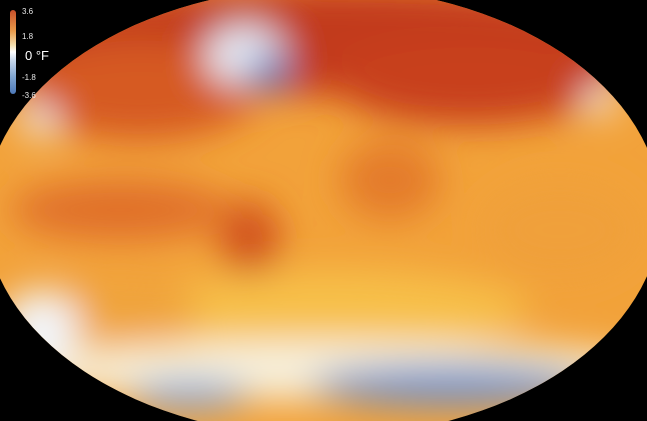  I want to click on legend-tick-neg-1-8: -1.8, so click(29, 77).